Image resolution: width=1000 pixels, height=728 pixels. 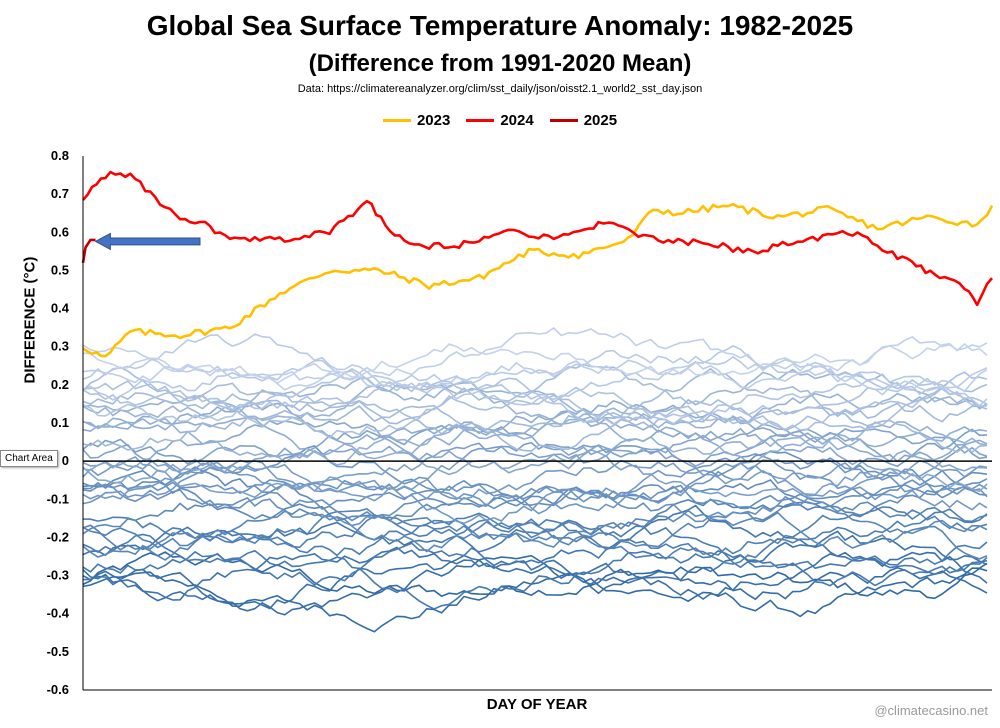 I want to click on background-line-1994, so click(x=535, y=527).